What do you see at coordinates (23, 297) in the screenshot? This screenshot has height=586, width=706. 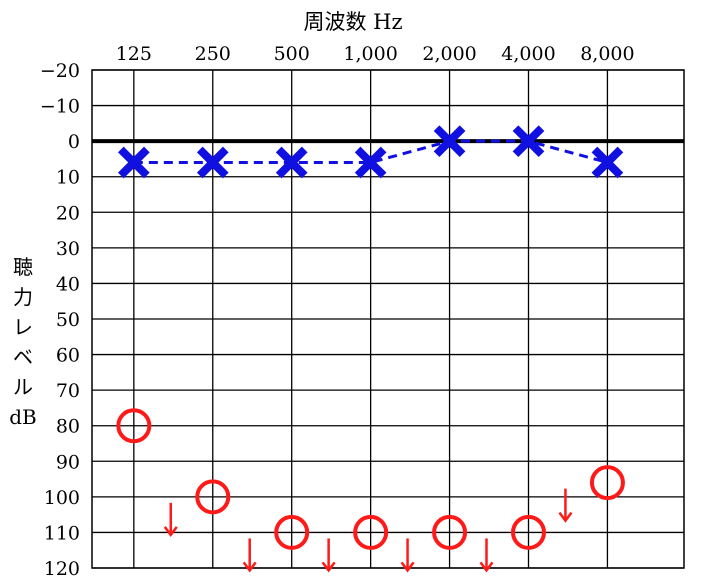 I see `y-axis-title-char: 力` at bounding box center [23, 297].